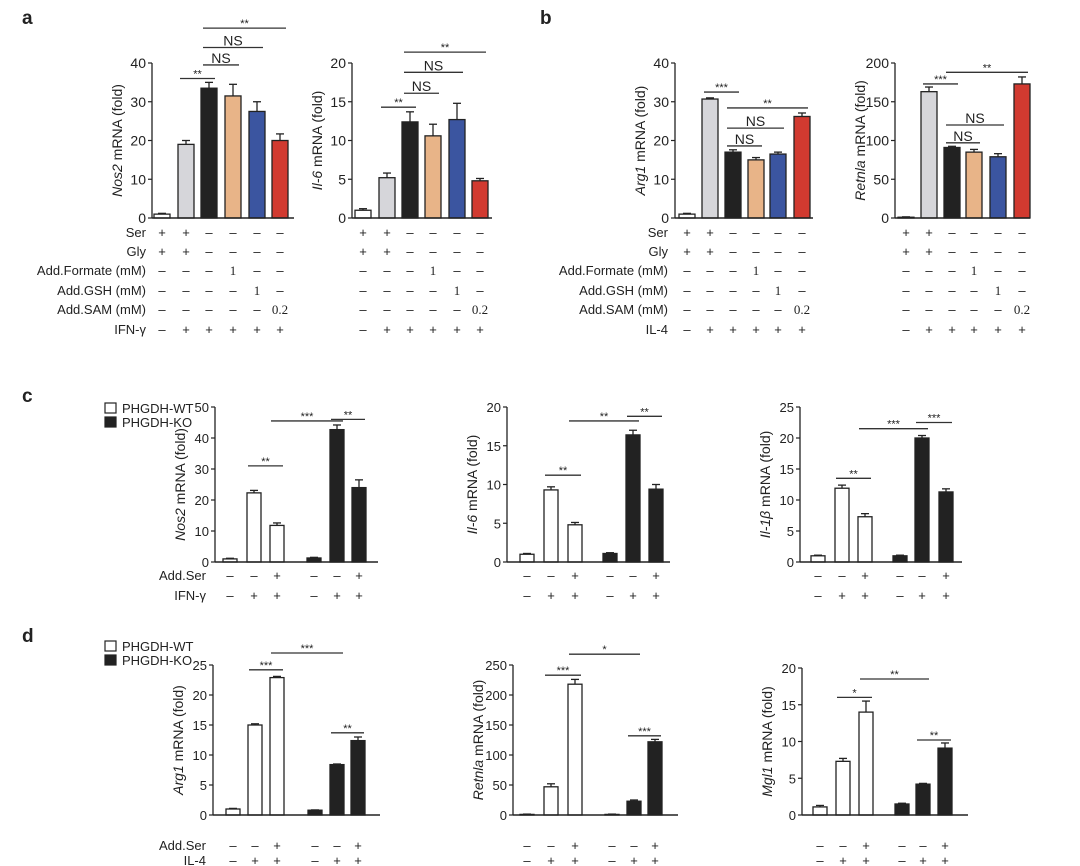 Image resolution: width=1080 pixels, height=866 pixels. Describe the element at coordinates (203, 785) in the screenshot. I see `y-tick-label: 5` at that location.